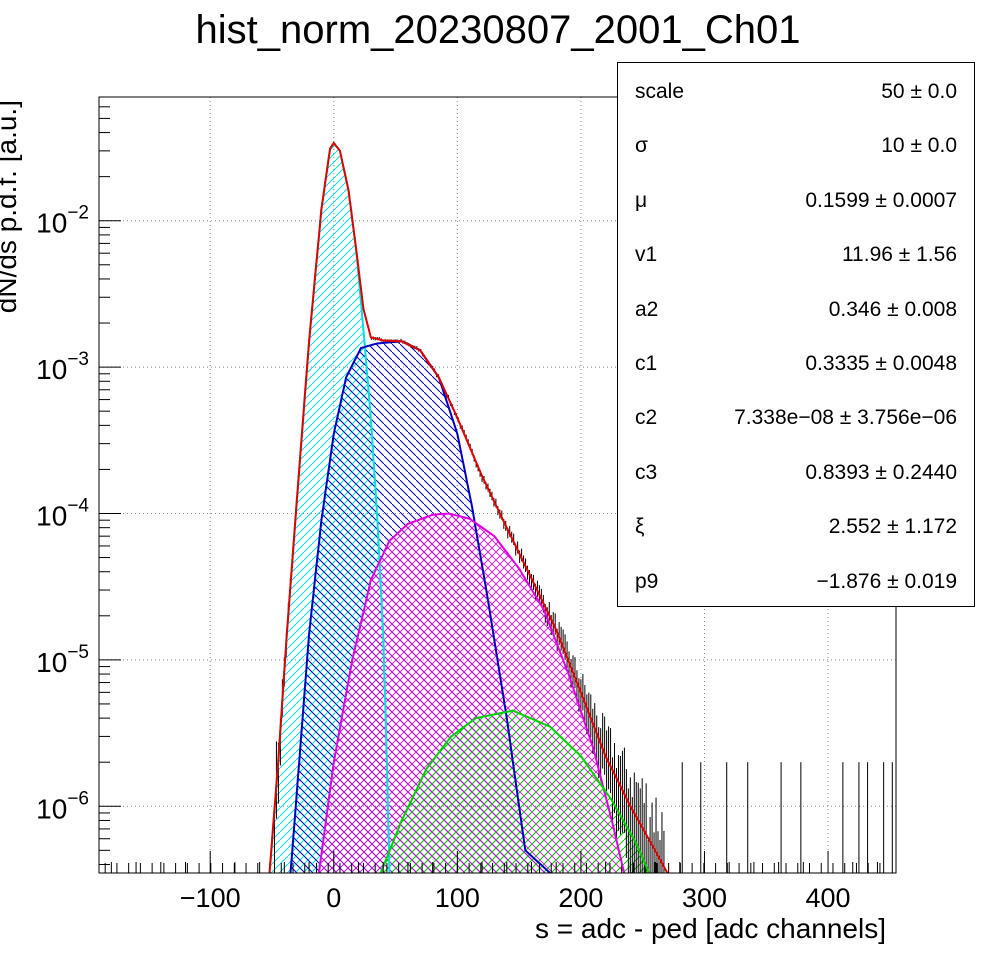  What do you see at coordinates (796, 530) in the screenshot?
I see `stat-row: ξ 2.552 ± 1.172` at bounding box center [796, 530].